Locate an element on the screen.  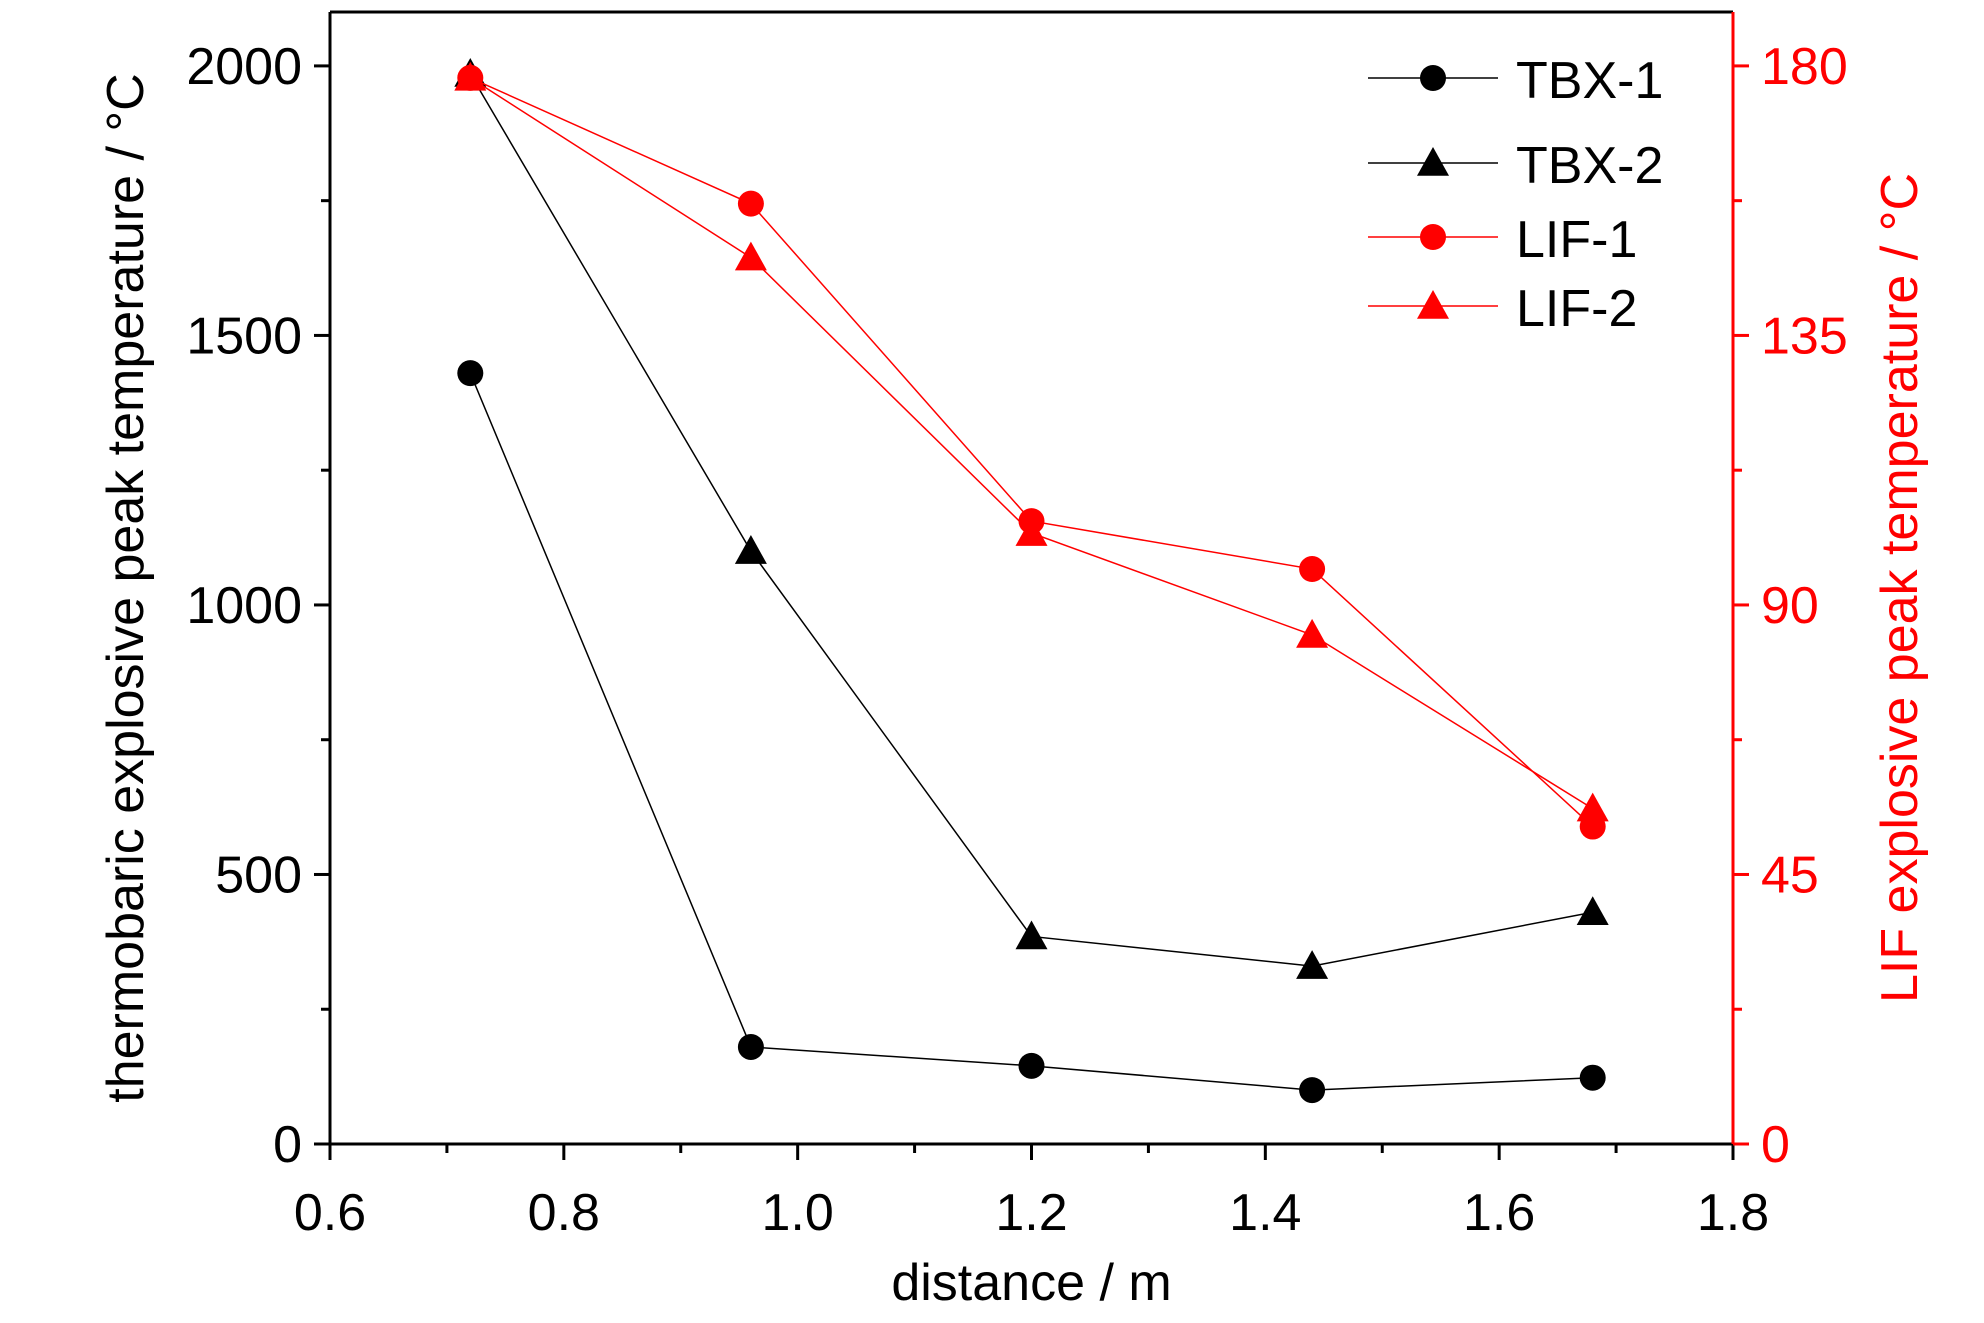
y-tick-label: 1500 is located at coordinates (244, 336).